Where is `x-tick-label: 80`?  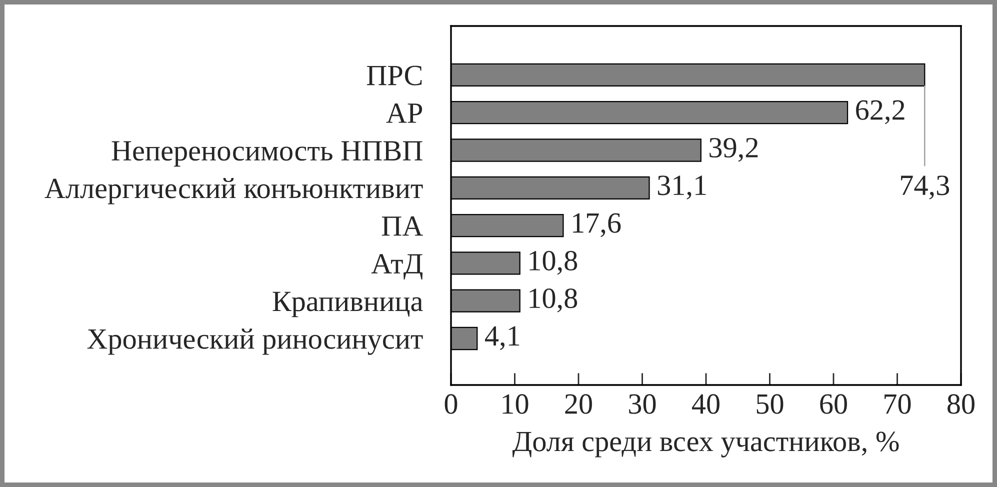
x-tick-label: 80 is located at coordinates (961, 404).